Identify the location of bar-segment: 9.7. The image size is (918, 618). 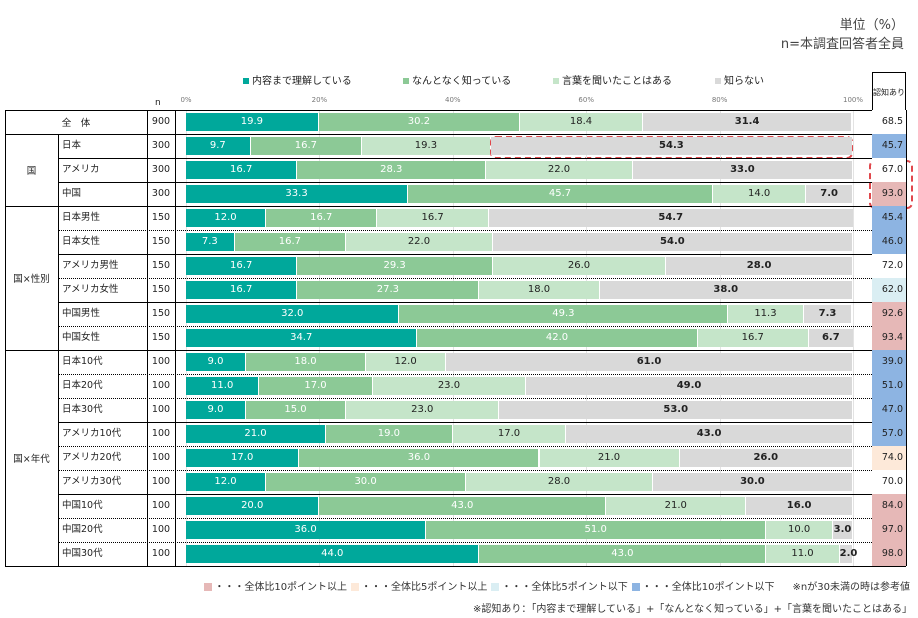
(218, 146).